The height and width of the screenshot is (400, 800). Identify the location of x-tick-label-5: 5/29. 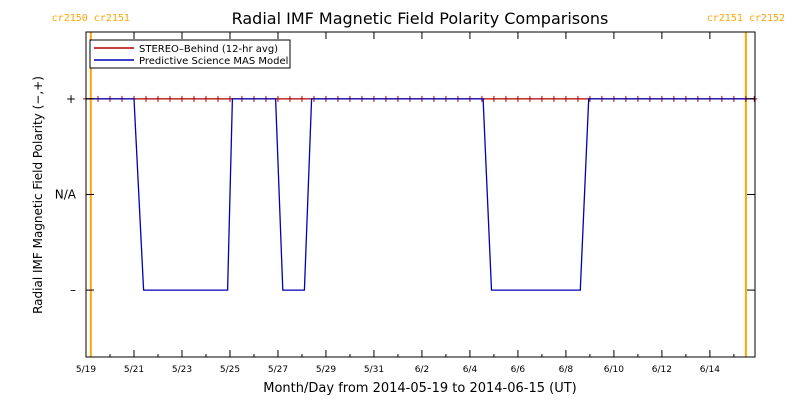
(326, 370).